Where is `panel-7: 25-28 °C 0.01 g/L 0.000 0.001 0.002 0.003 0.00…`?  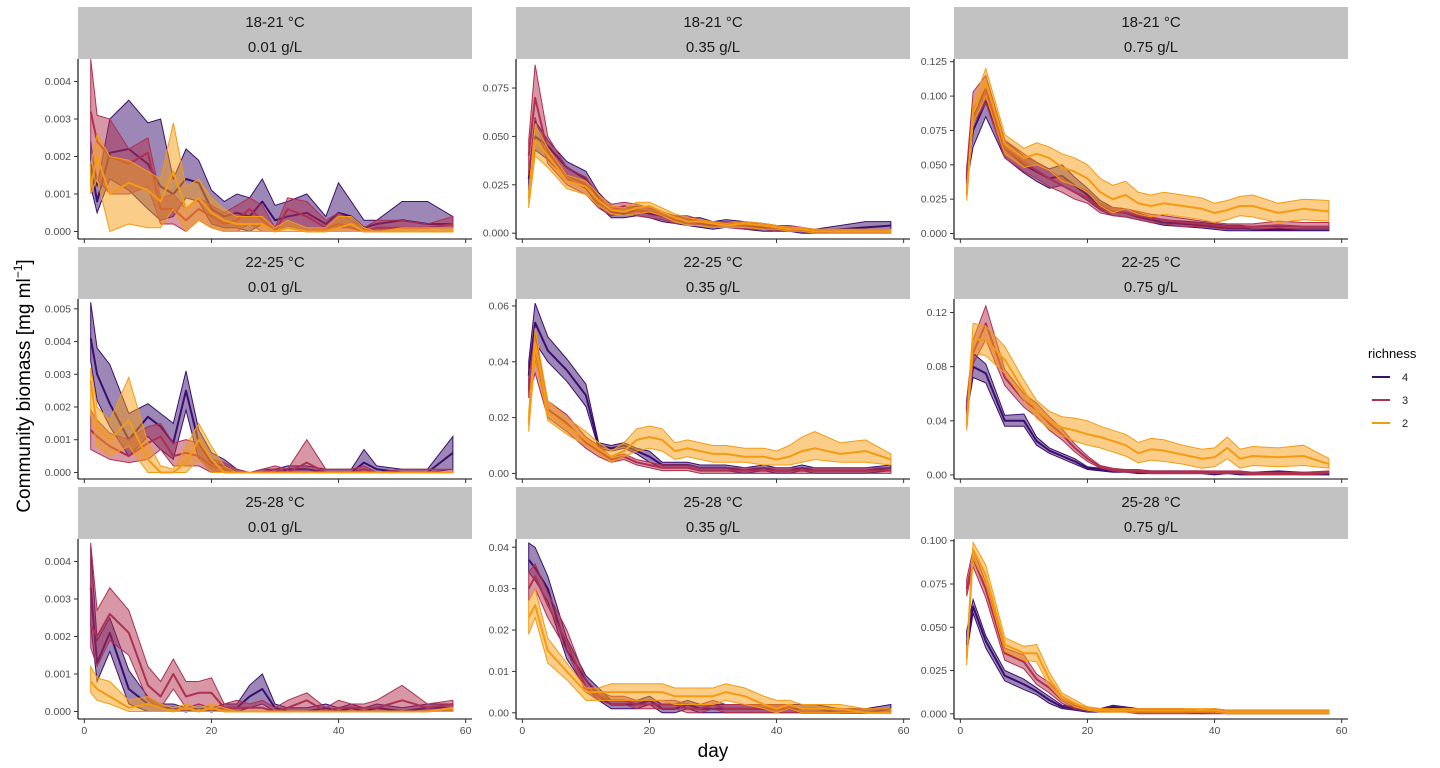
panel-7: 25-28 °C 0.01 g/L 0.000 0.001 0.002 0.003 0.00… is located at coordinates (258, 612).